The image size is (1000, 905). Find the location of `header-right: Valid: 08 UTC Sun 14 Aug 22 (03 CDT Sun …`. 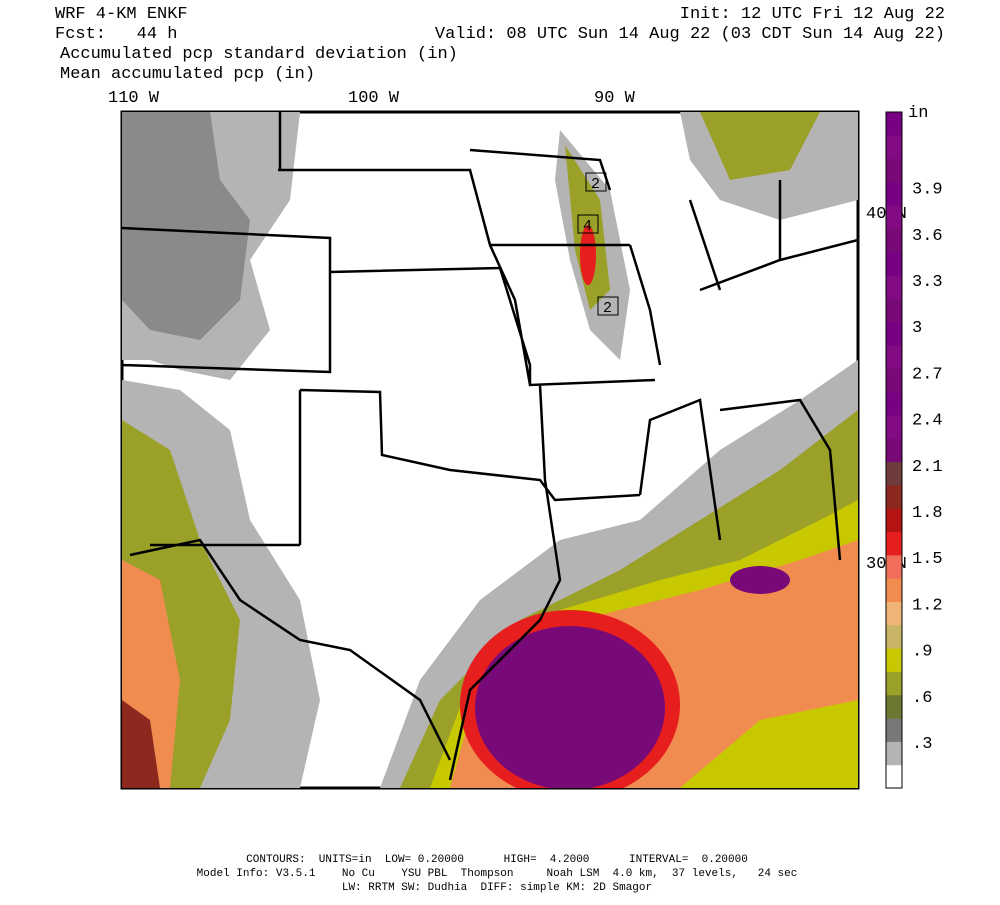

header-right: Valid: 08 UTC Sun 14 Aug 22 (03 CDT Sun … is located at coordinates (690, 34).